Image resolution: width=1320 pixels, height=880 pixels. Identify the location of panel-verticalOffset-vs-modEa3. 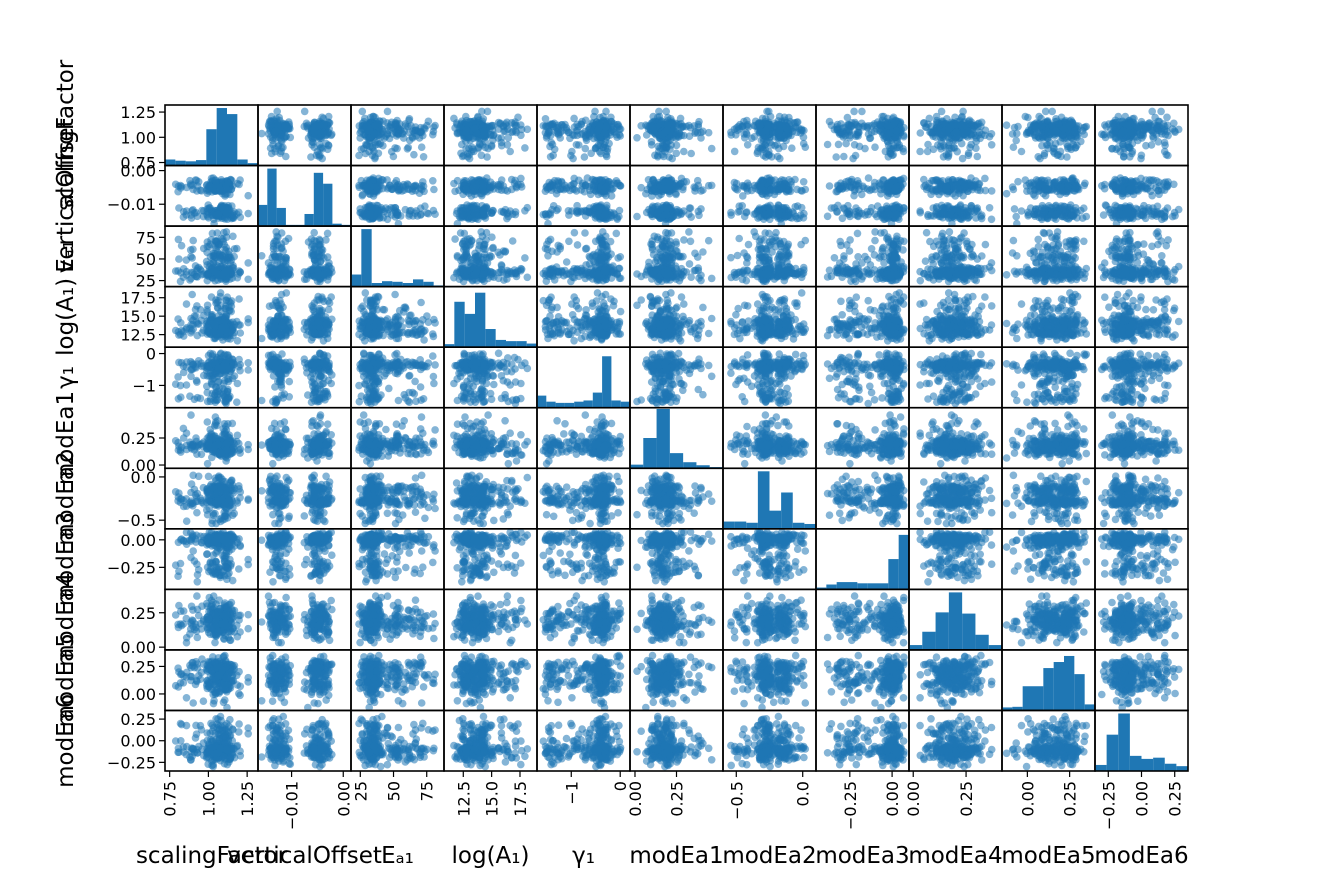
(862, 195).